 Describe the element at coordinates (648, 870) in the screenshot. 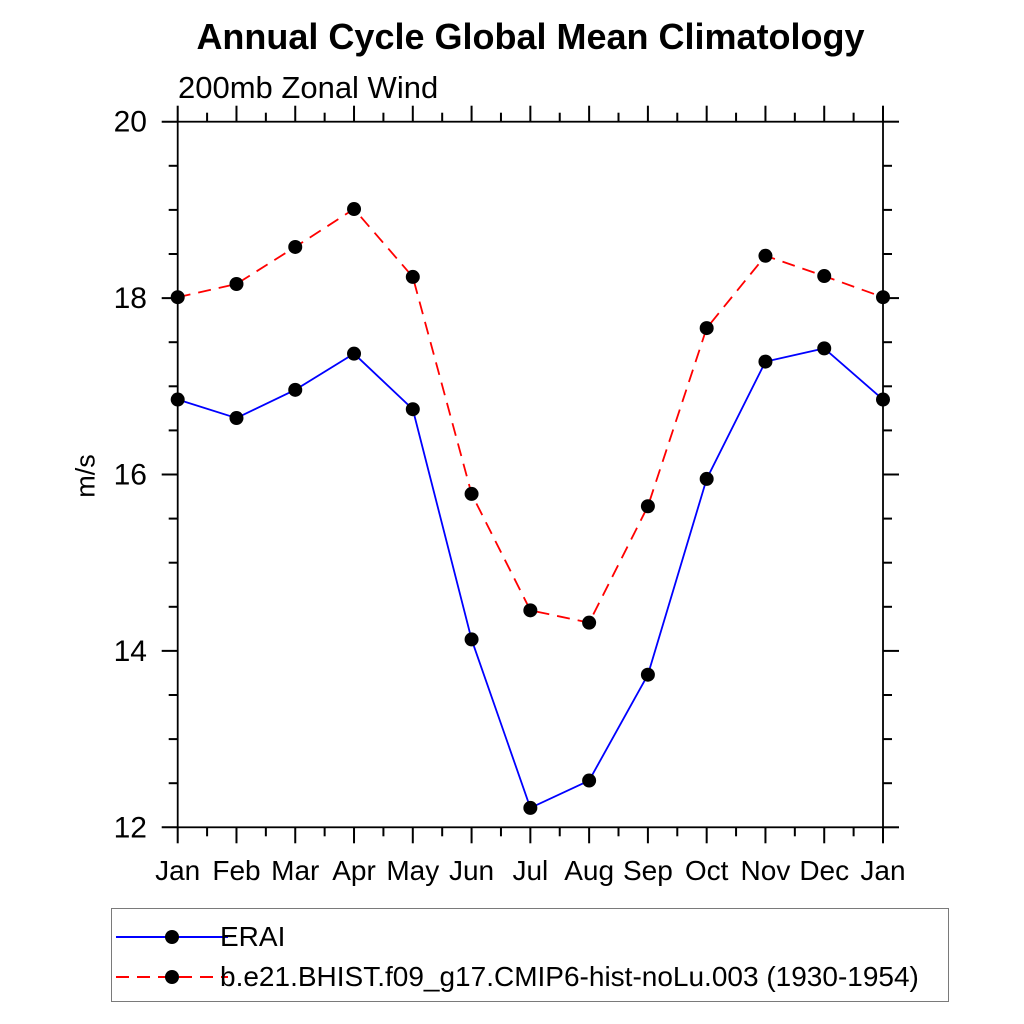

I see `x-tick-label: Sep` at that location.